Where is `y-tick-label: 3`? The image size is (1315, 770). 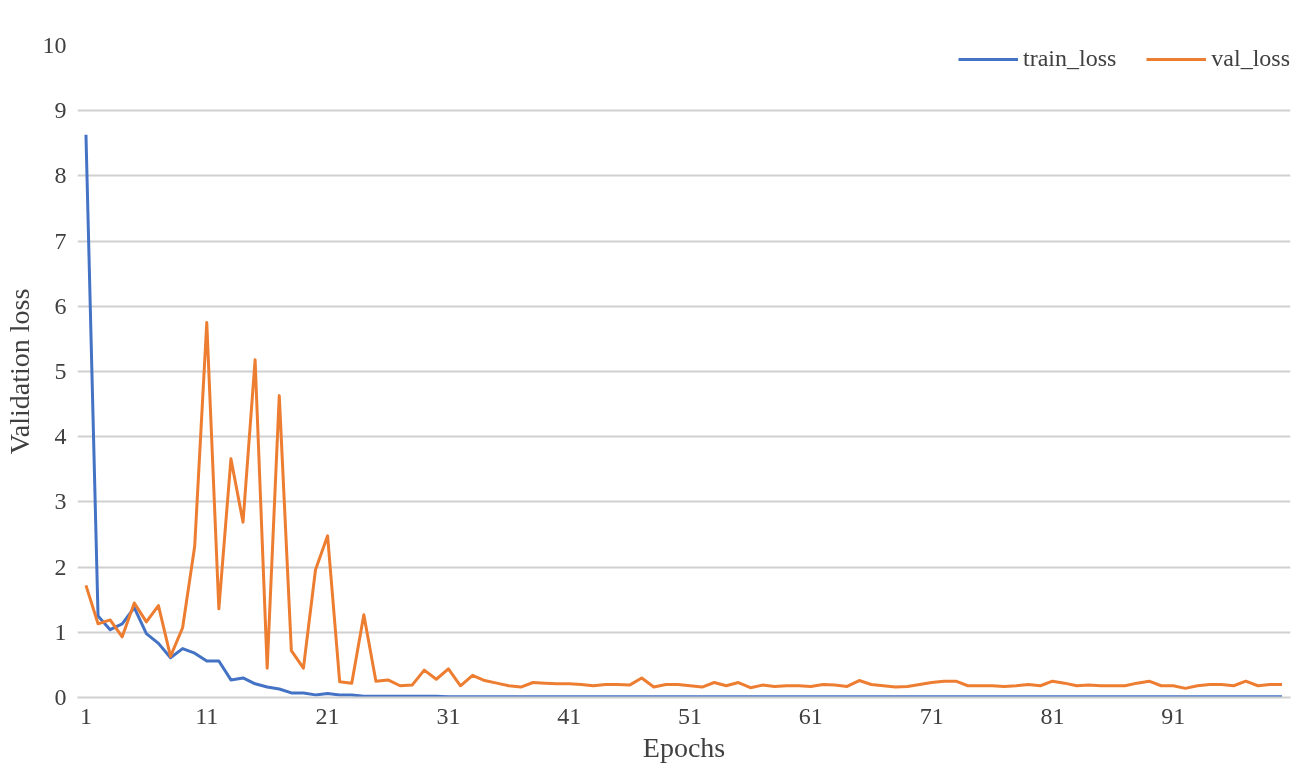 y-tick-label: 3 is located at coordinates (60, 501).